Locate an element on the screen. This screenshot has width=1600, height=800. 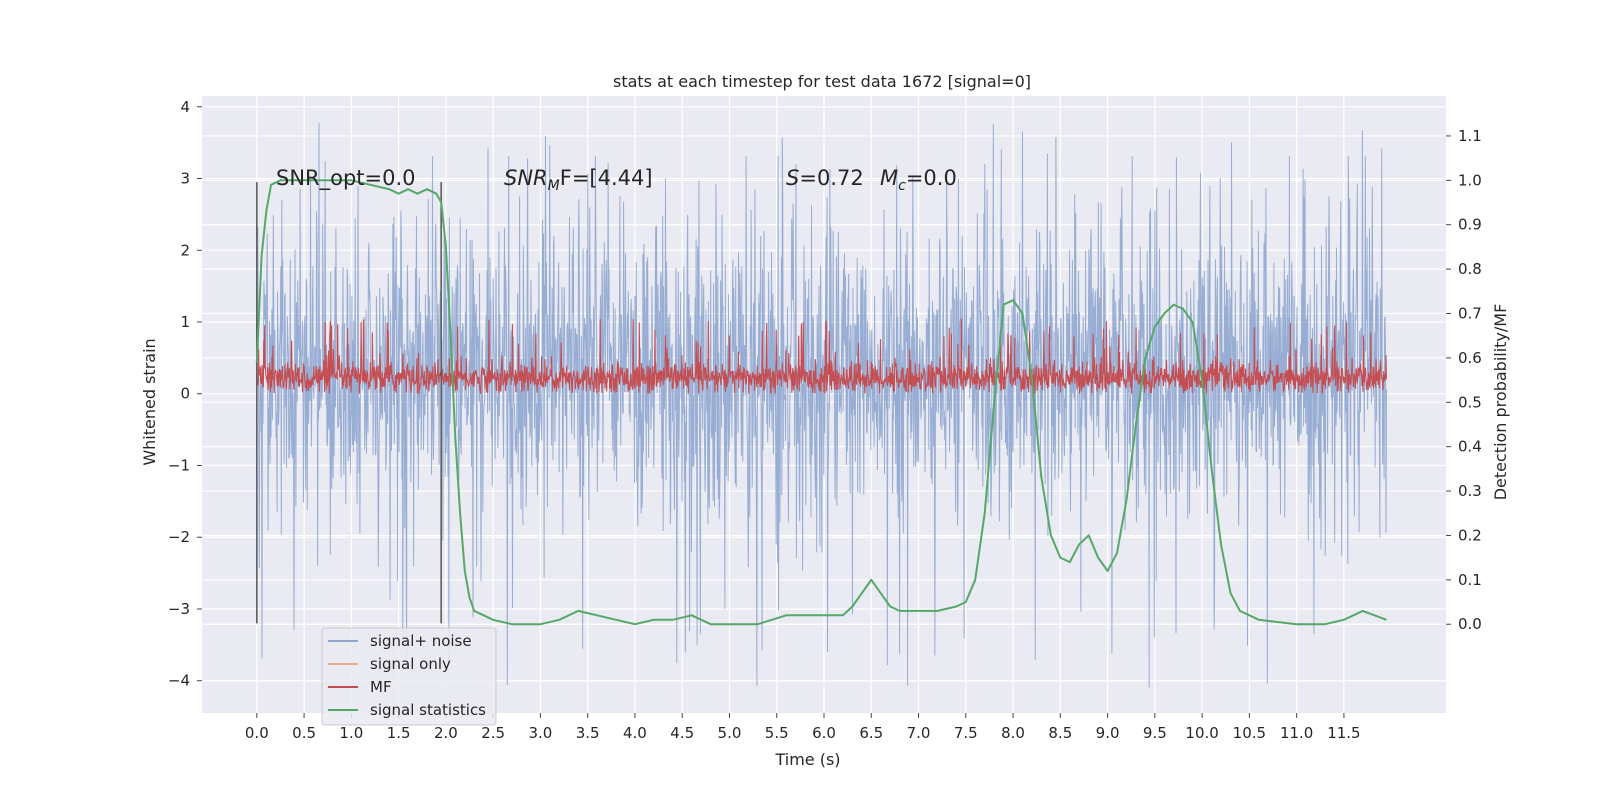
y-tick-label: −4 is located at coordinates (179, 681).